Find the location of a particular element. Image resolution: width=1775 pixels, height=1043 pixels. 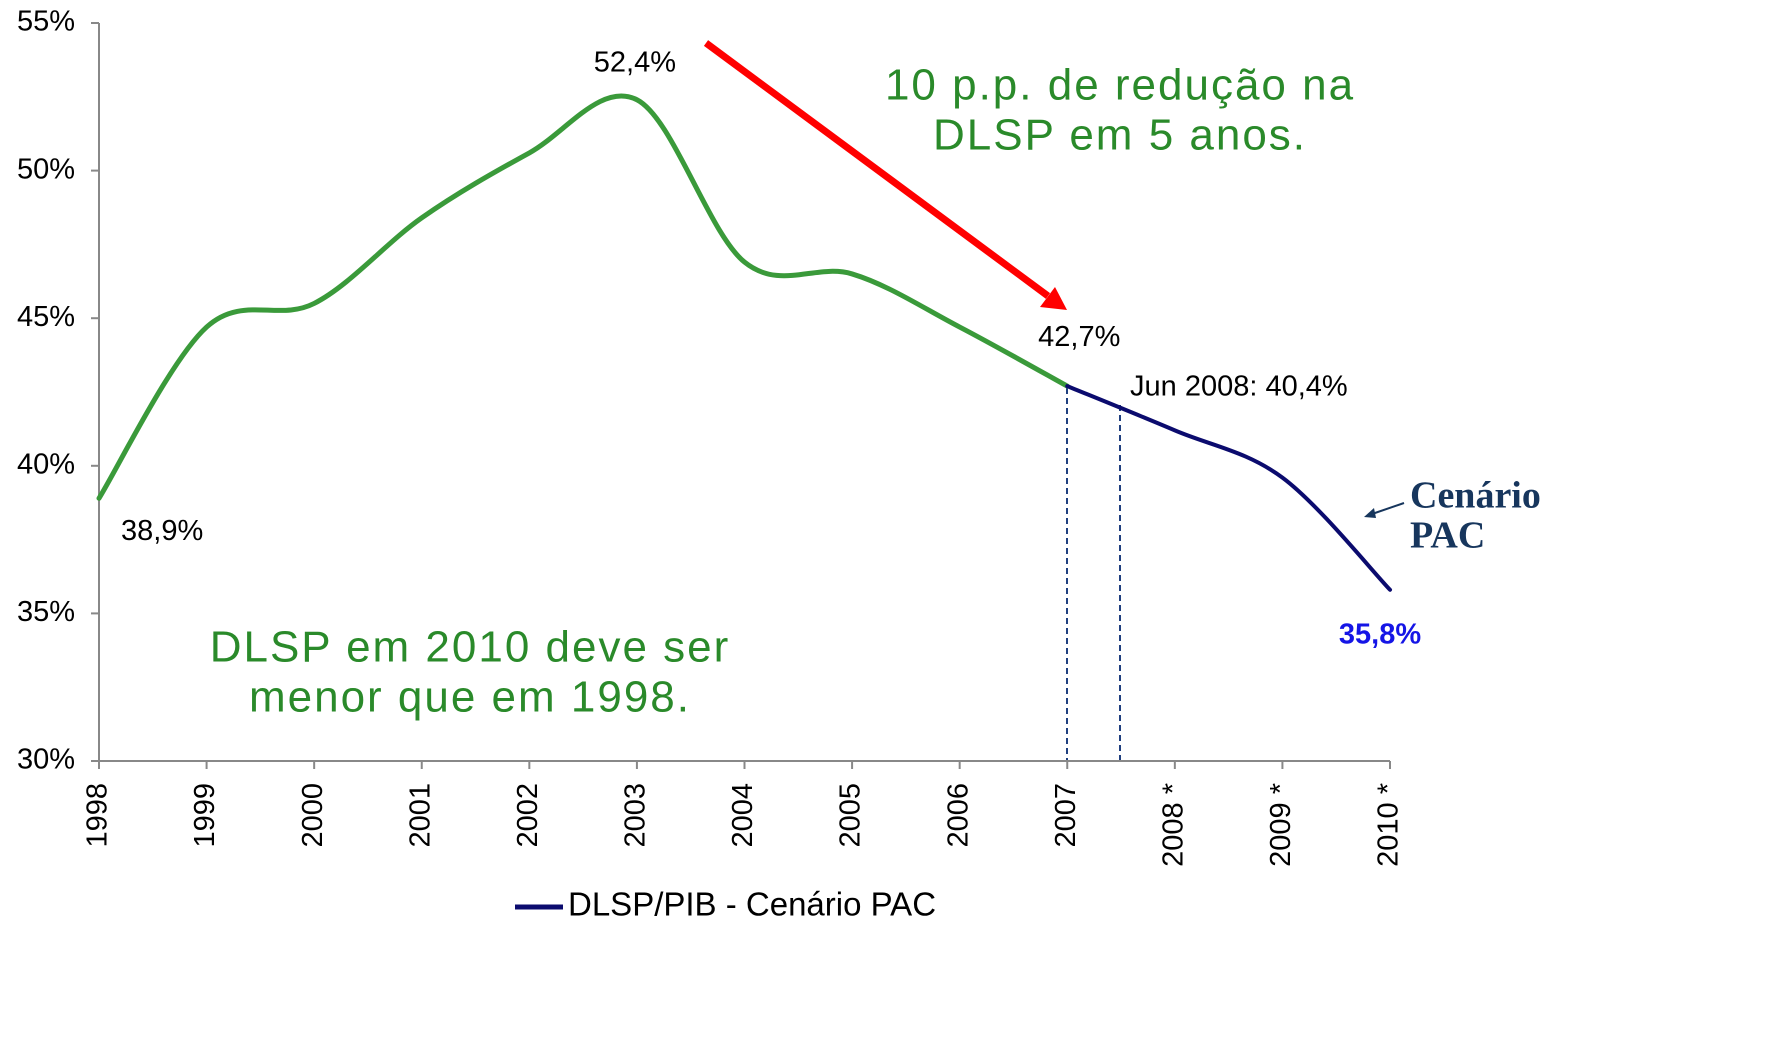

annotation: 10 p.p. de redução na is located at coordinates (1120, 85).